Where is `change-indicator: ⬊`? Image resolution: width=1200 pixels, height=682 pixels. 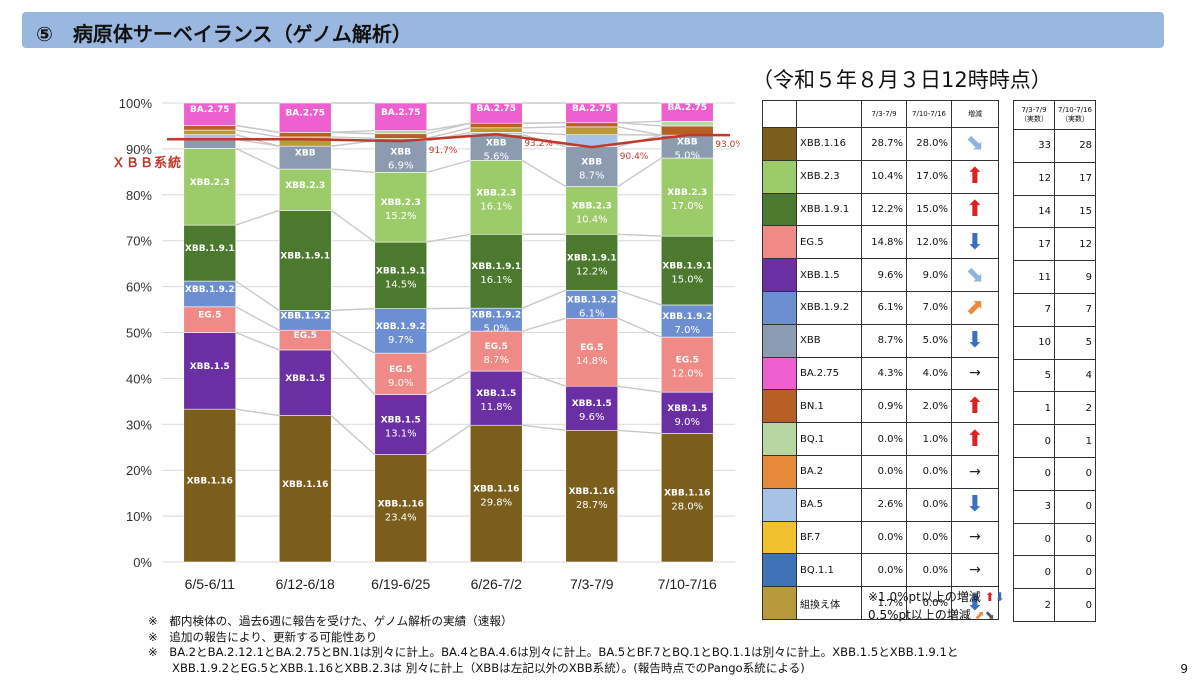
change-indicator: ⬊ is located at coordinates (975, 144).